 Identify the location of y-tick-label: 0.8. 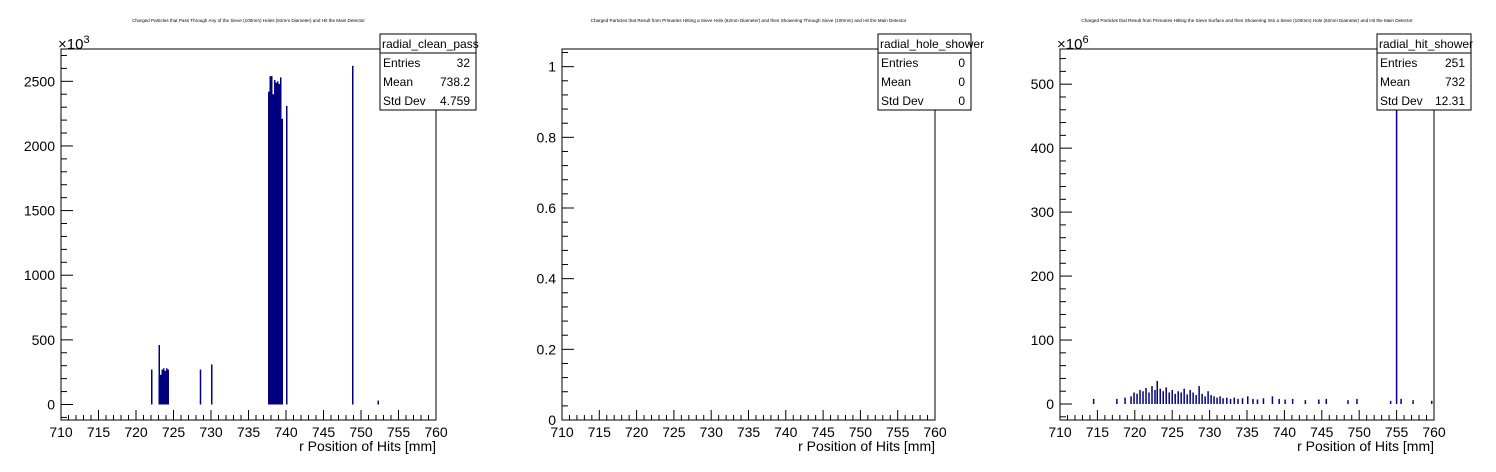
(547, 137).